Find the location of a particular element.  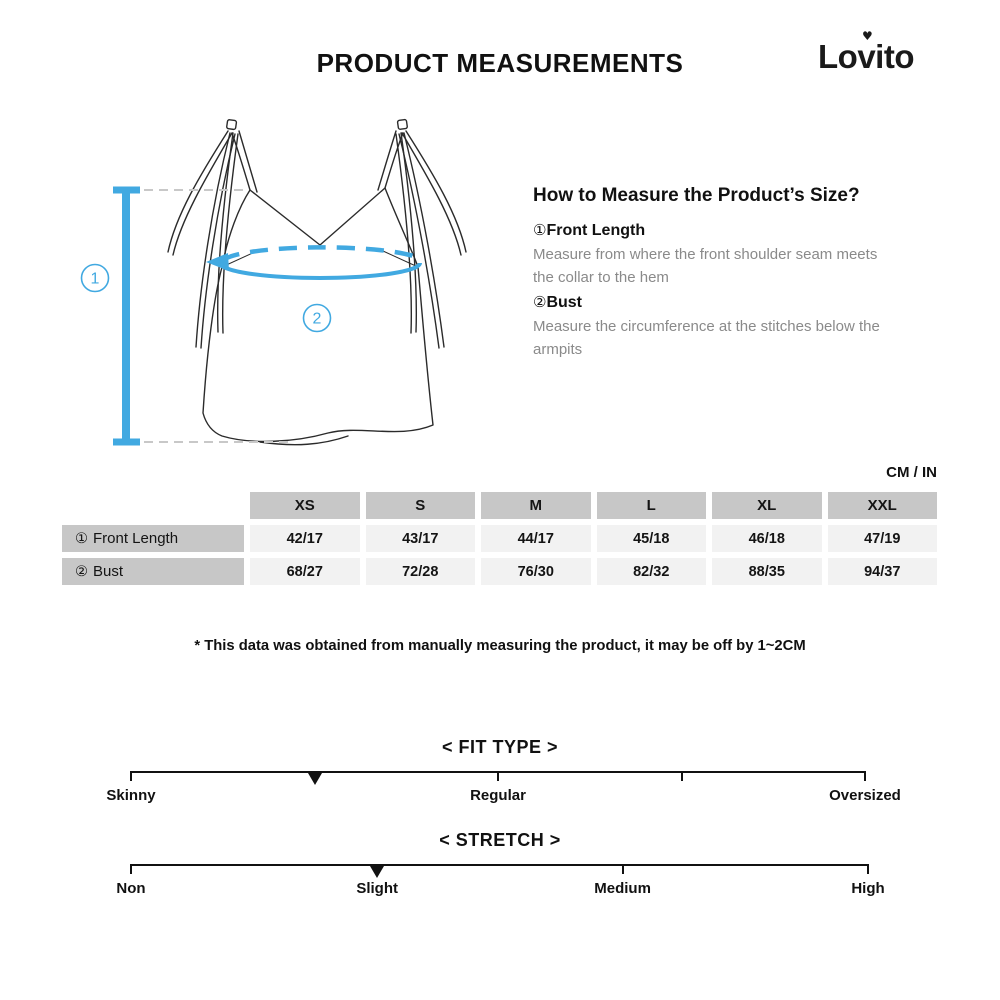

bust-badge-number: 2 is located at coordinates (317, 319).